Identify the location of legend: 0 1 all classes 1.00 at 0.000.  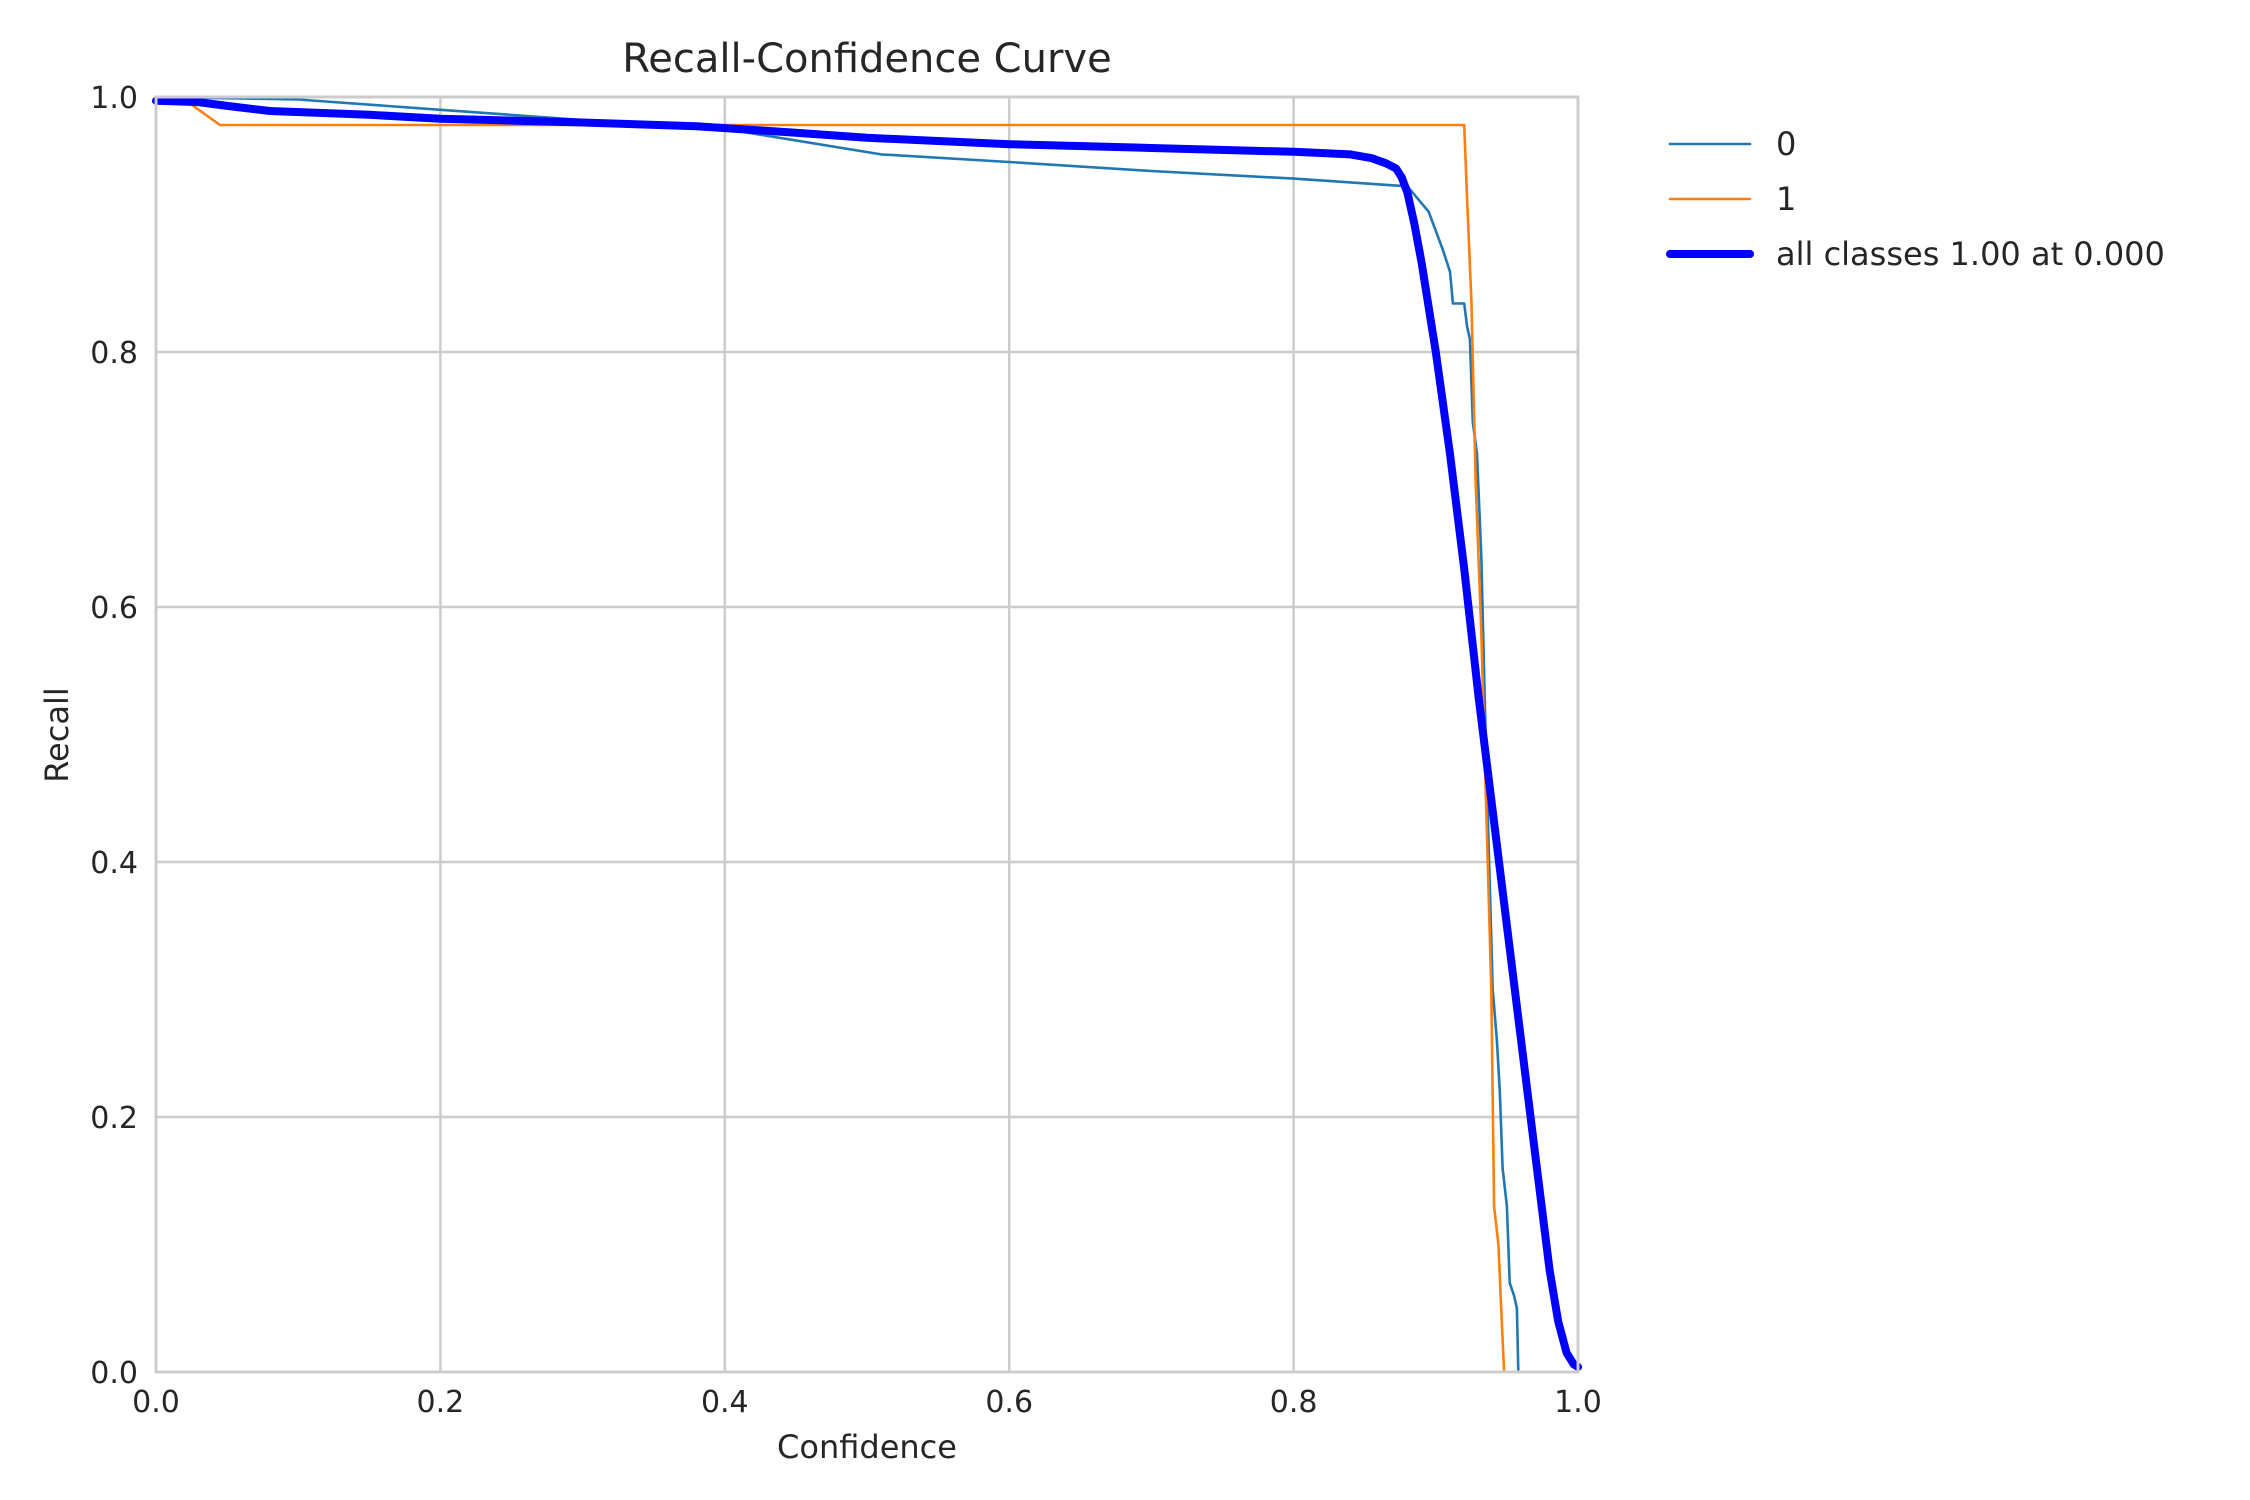
(1915, 199).